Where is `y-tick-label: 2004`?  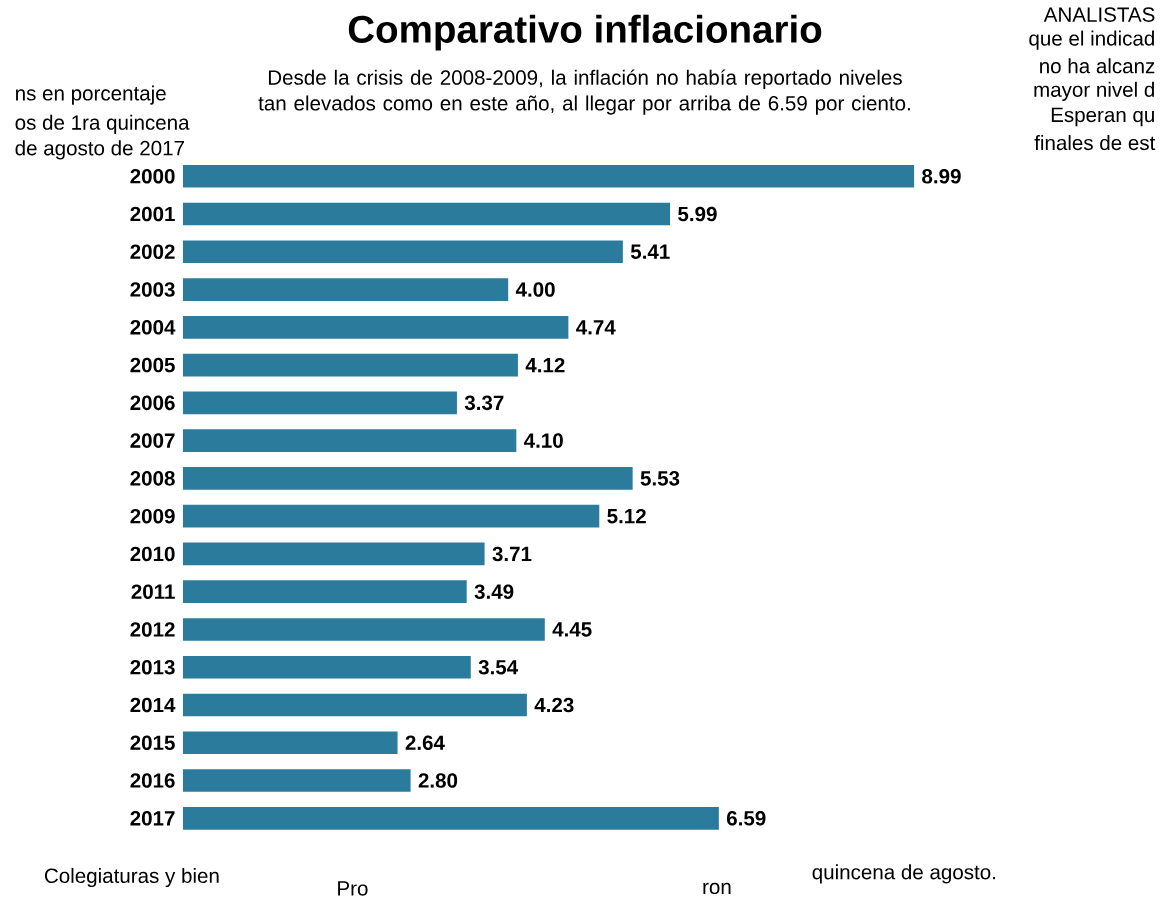 y-tick-label: 2004 is located at coordinates (153, 327).